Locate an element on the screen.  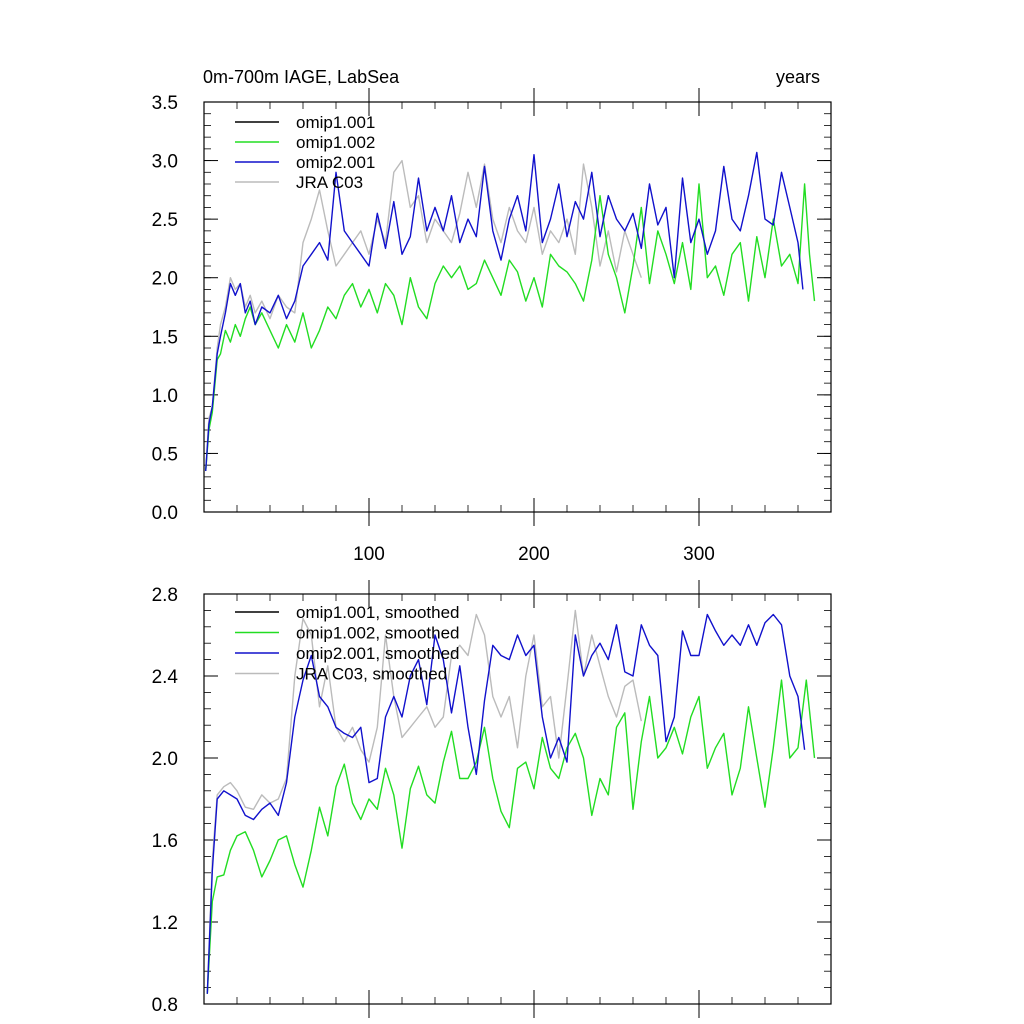
legend-label: omip1.002, smoothed is located at coordinates (378, 633).